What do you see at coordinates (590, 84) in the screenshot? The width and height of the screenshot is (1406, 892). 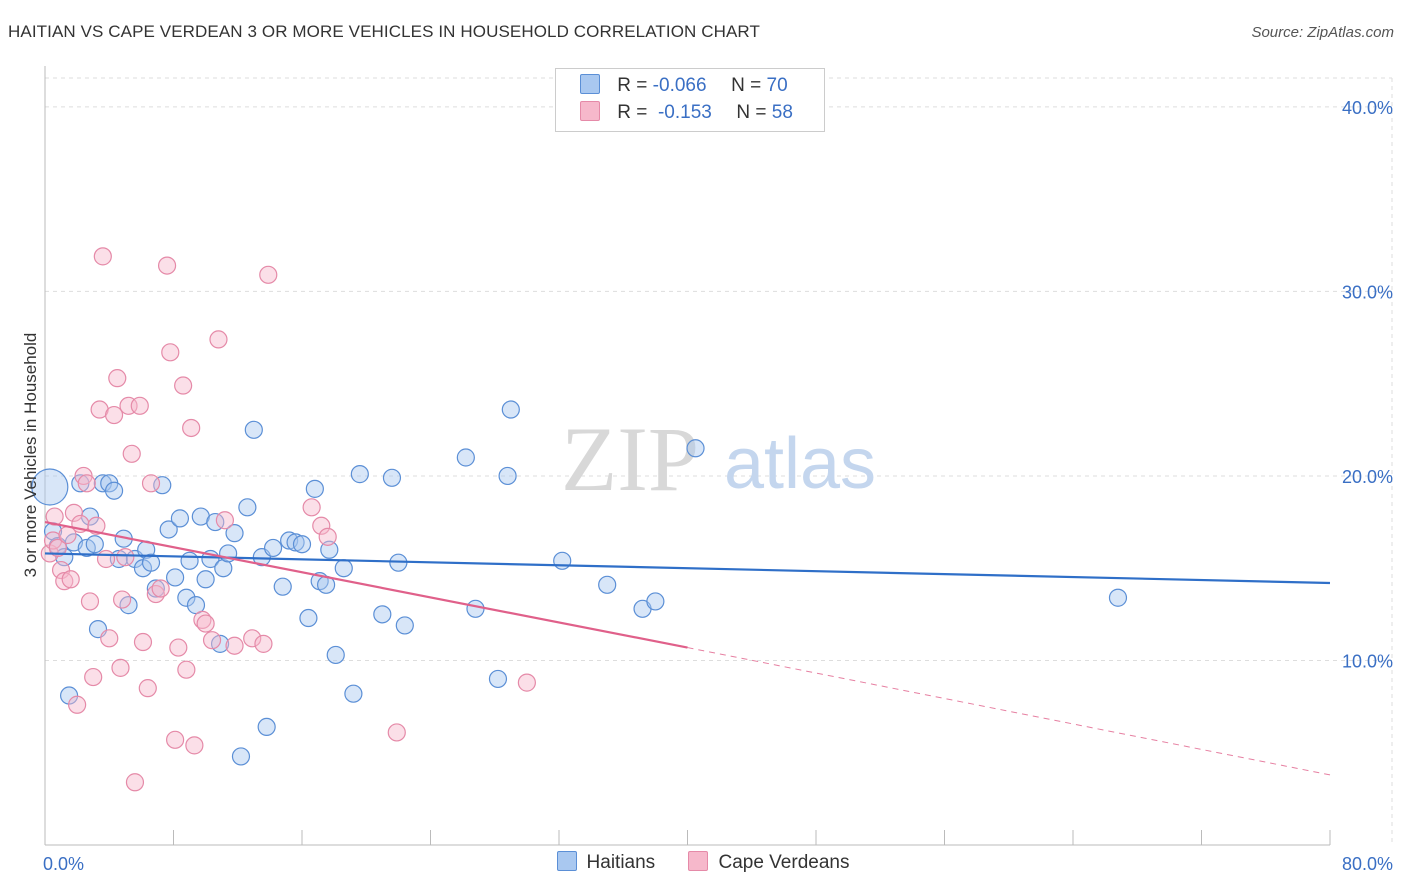 I see `haitians-swatch` at bounding box center [590, 84].